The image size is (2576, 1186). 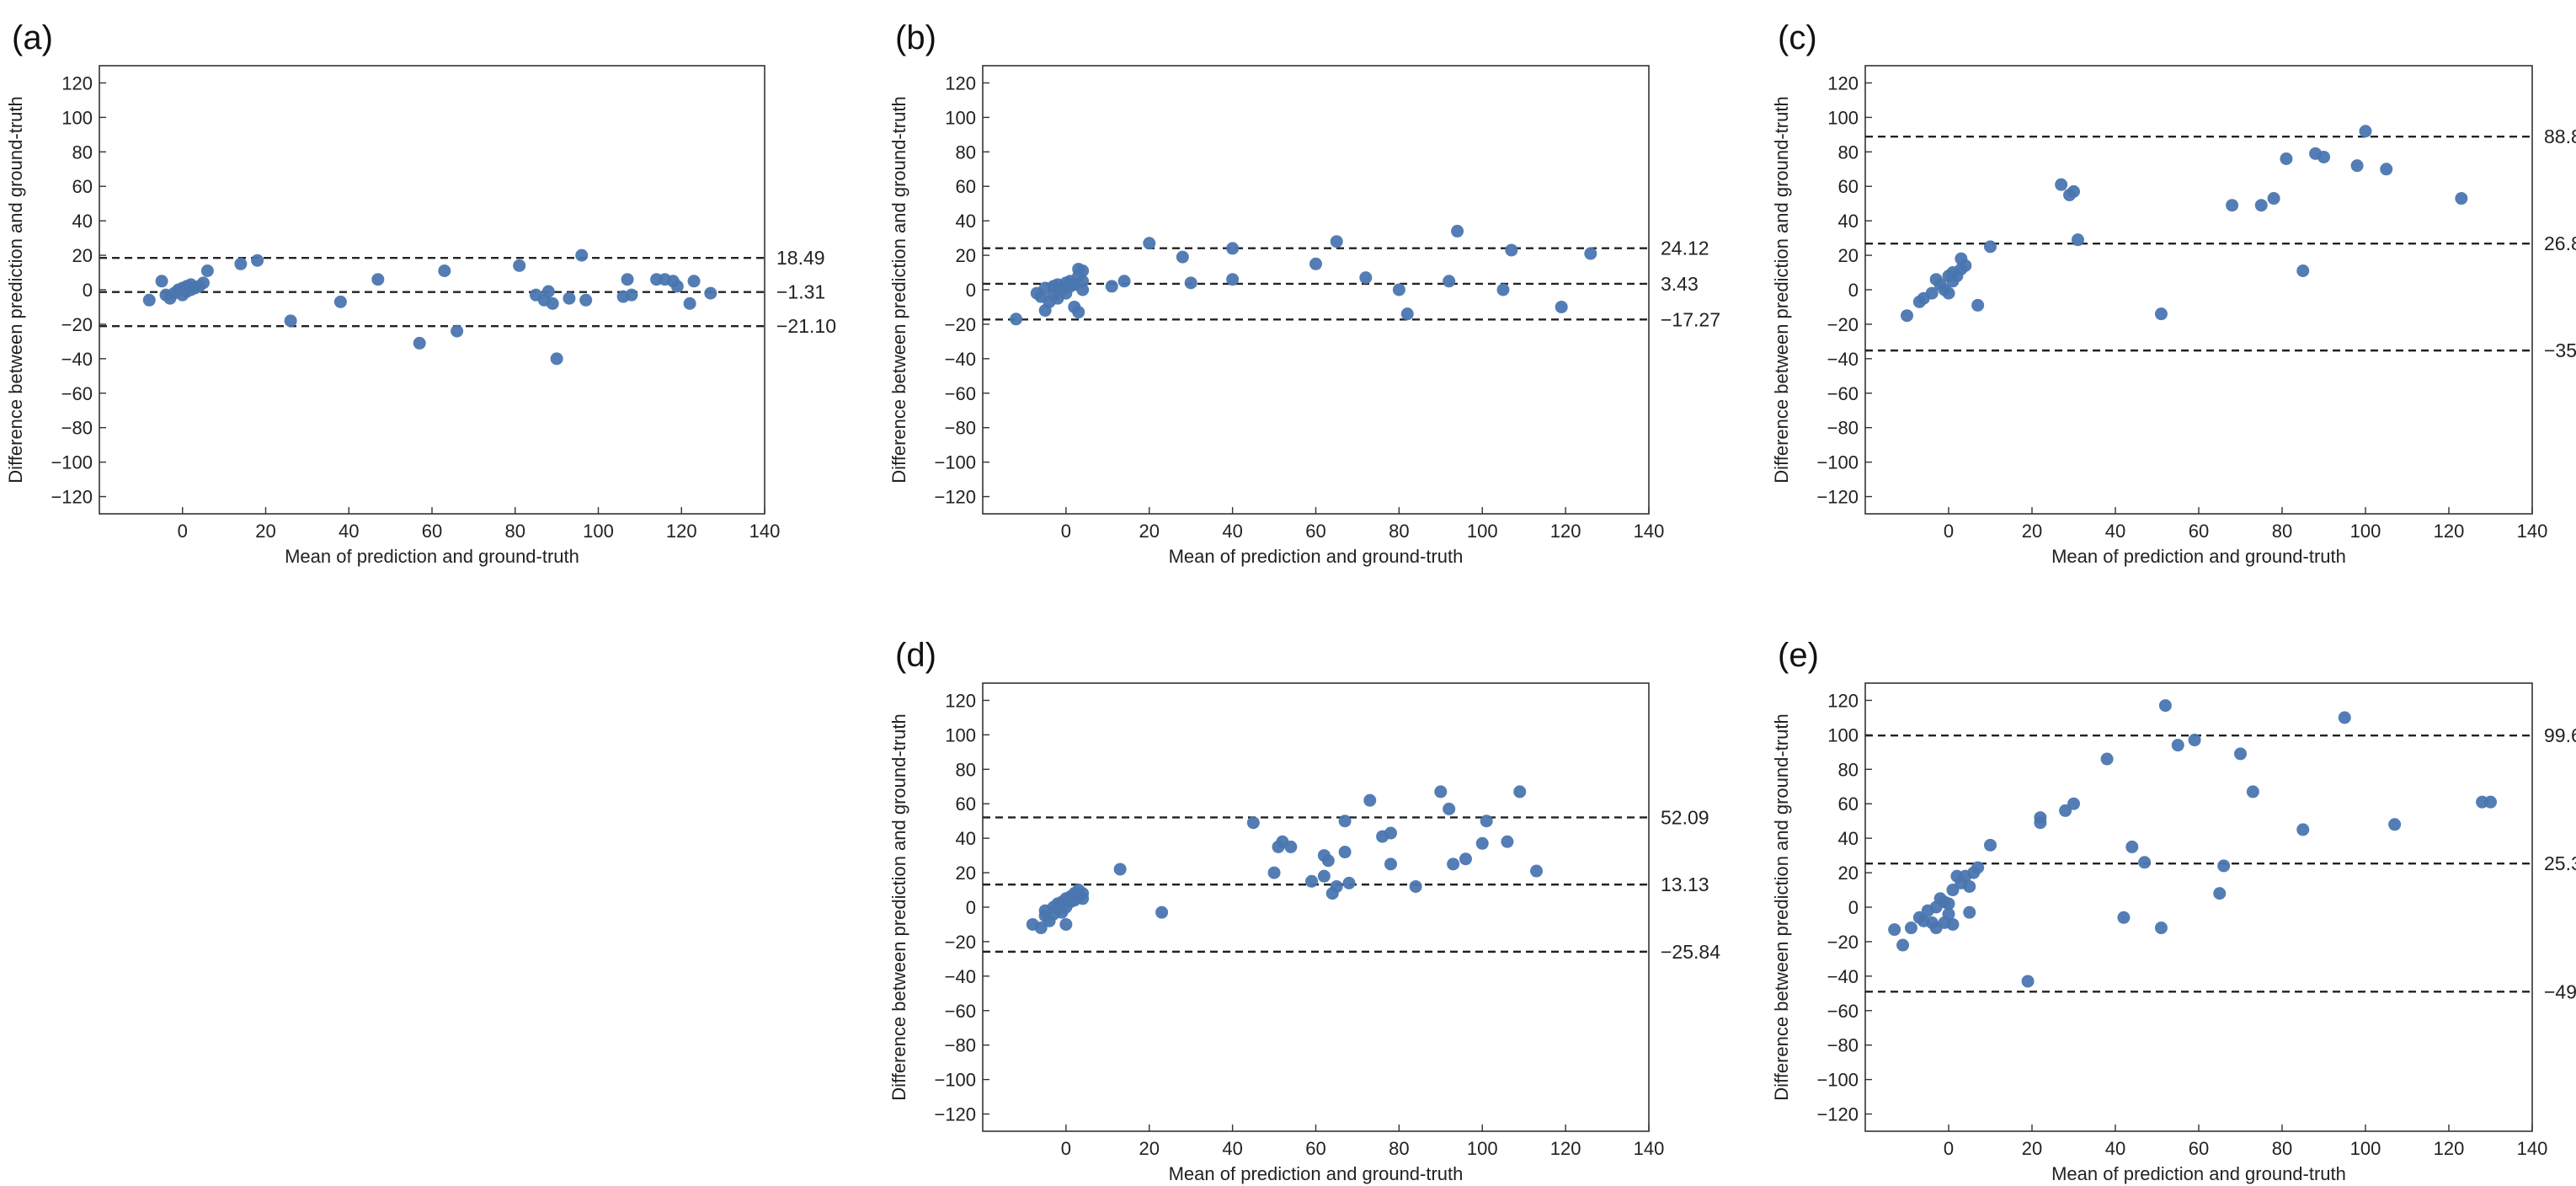 What do you see at coordinates (800, 292) in the screenshot?
I see `reference-line-label: −1.31` at bounding box center [800, 292].